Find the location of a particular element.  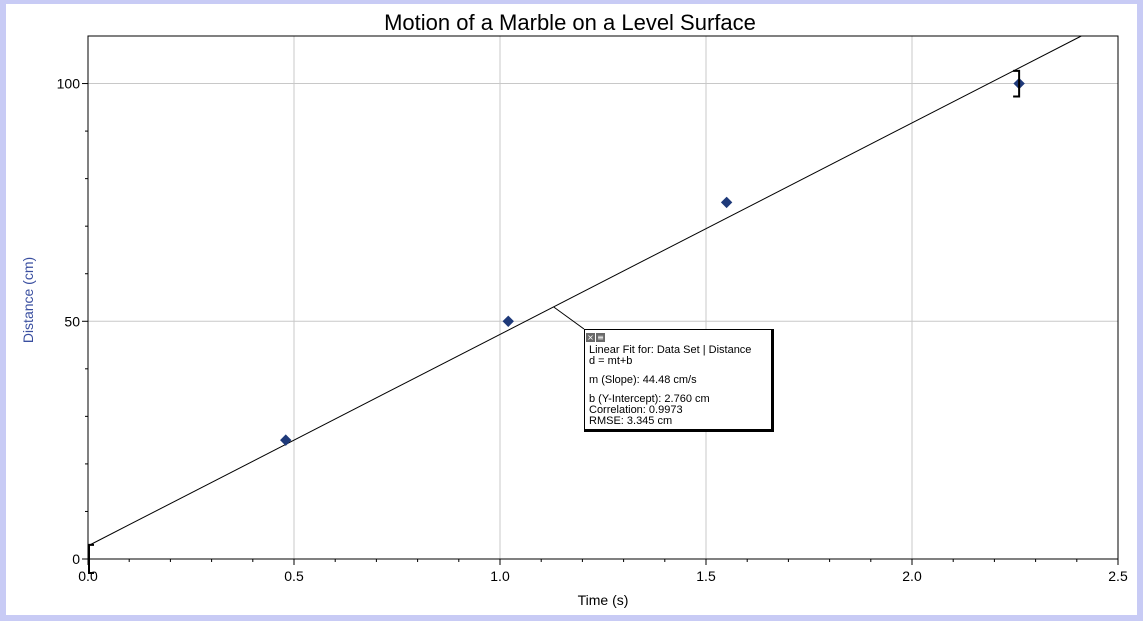

range-bracket-right is located at coordinates (1017, 83).